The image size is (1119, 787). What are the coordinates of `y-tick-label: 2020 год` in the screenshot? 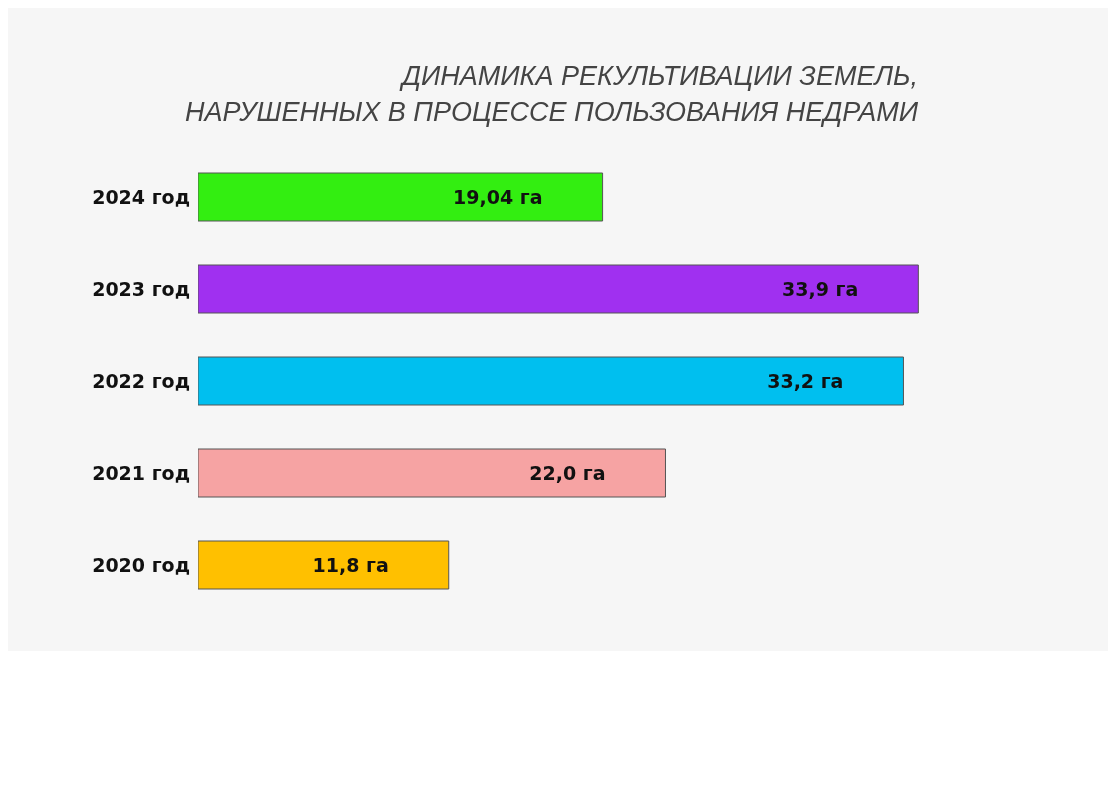 It's located at (141, 564).